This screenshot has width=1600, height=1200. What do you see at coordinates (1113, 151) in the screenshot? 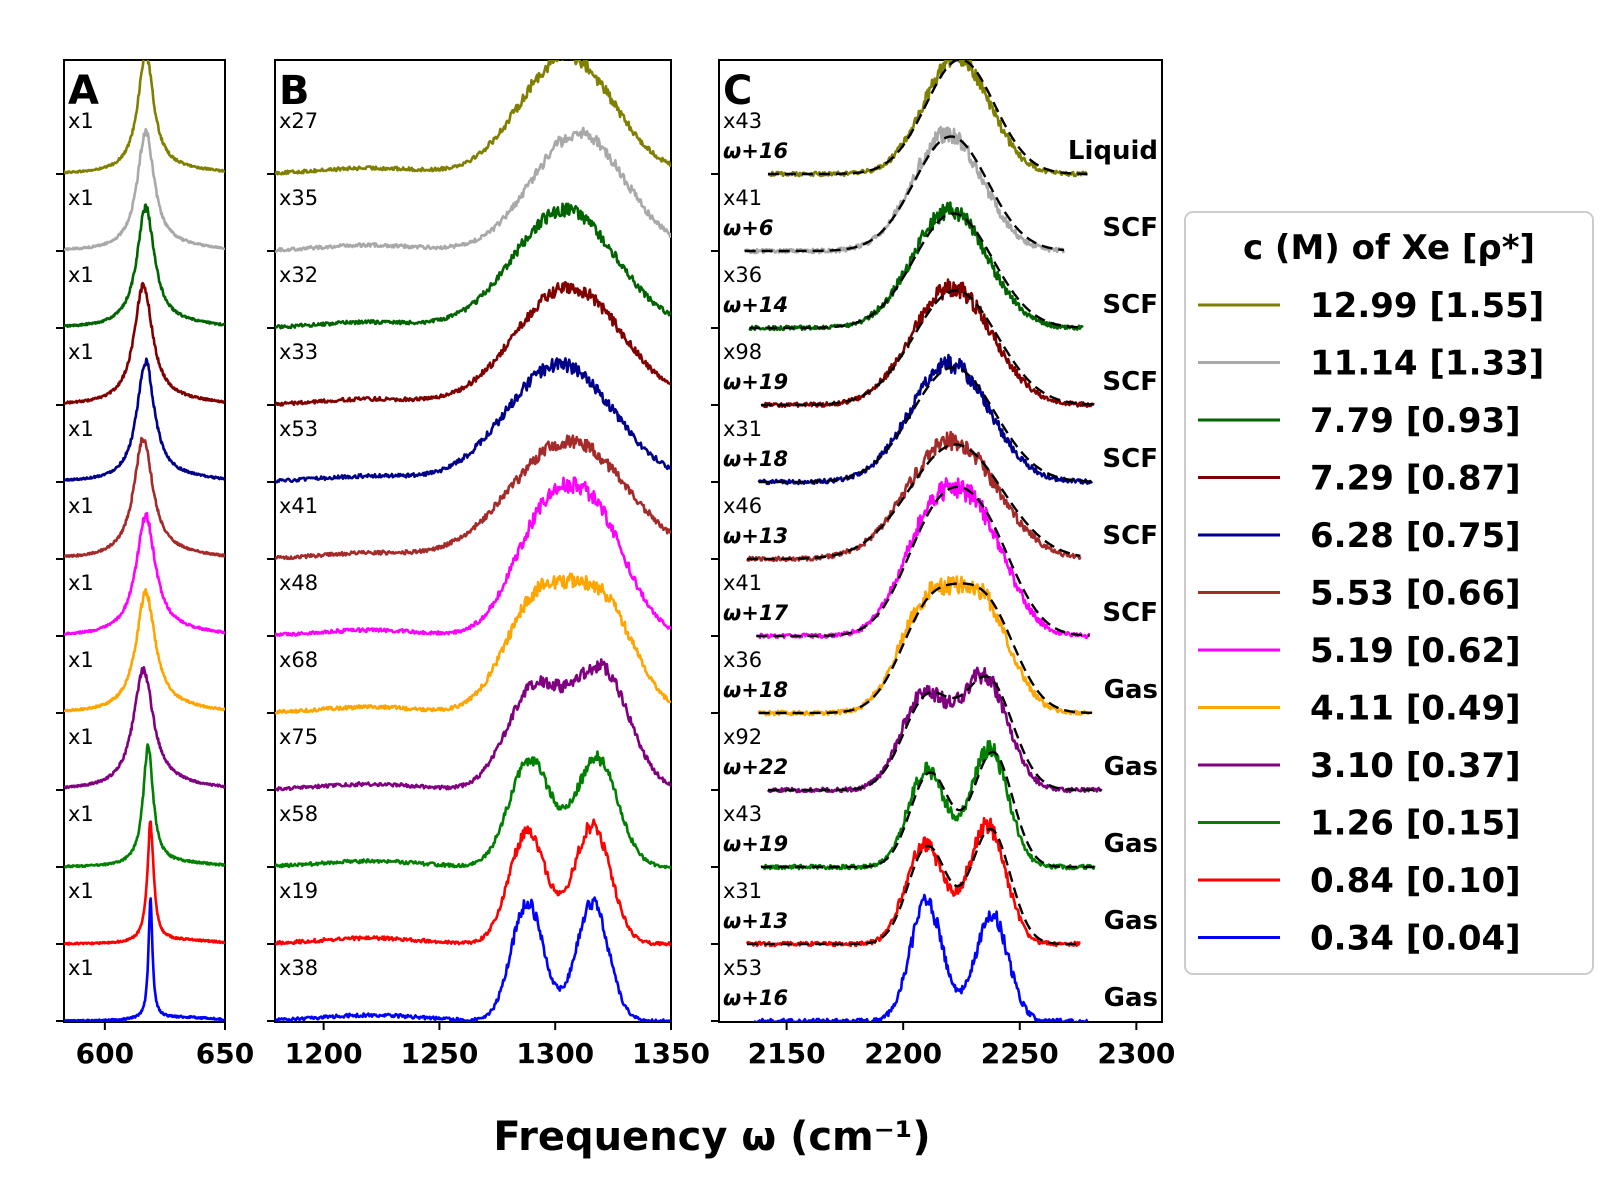
I see `phase-label: Liquid` at bounding box center [1113, 151].